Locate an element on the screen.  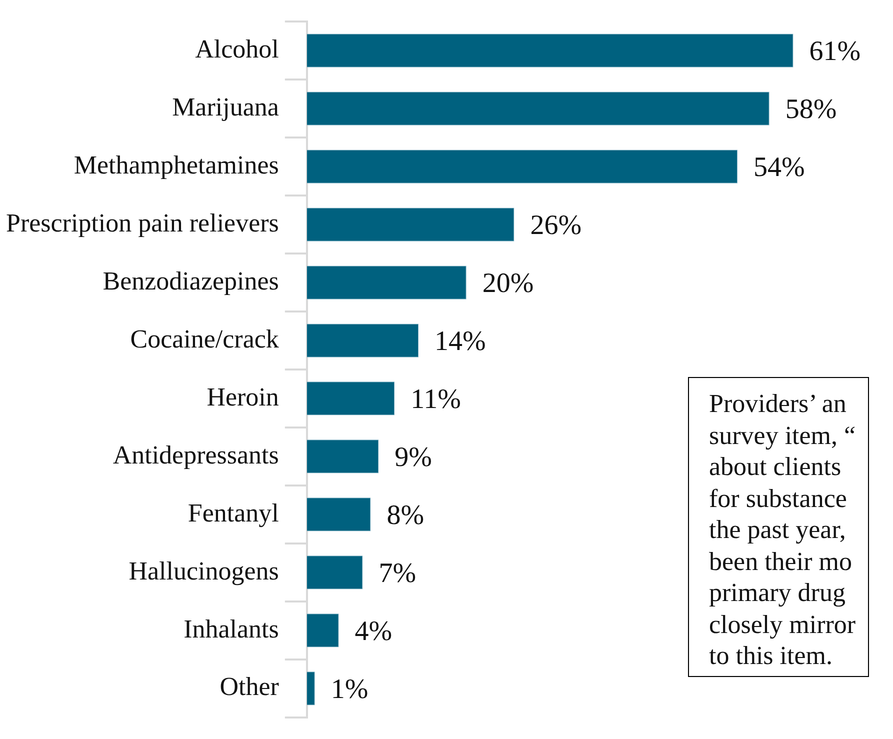
text: Providers’ an survey item, “ about clients for substance the past year, been their mo primary drug closely mirror to this item. is located at coordinates (782, 529).